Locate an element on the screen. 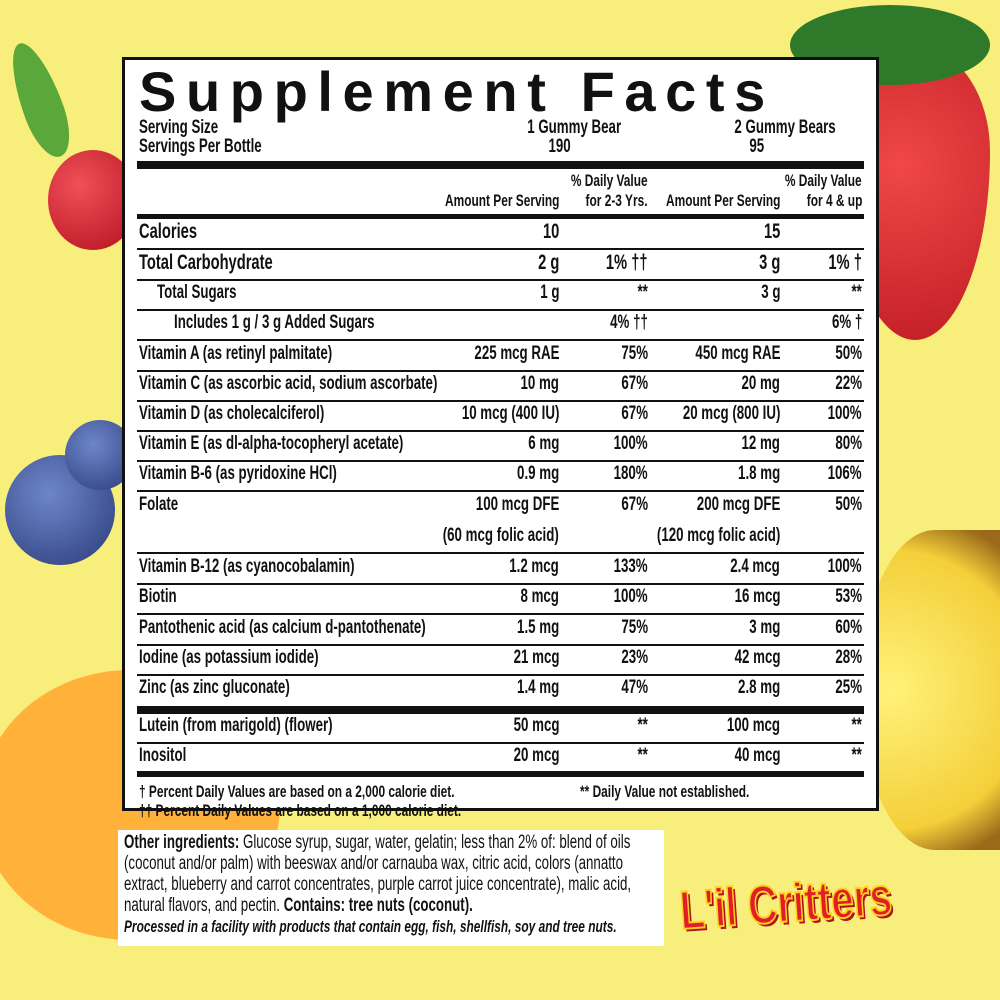 This screenshot has width=1000, height=1000. amount-1: 0.9 mg is located at coordinates (537, 473).